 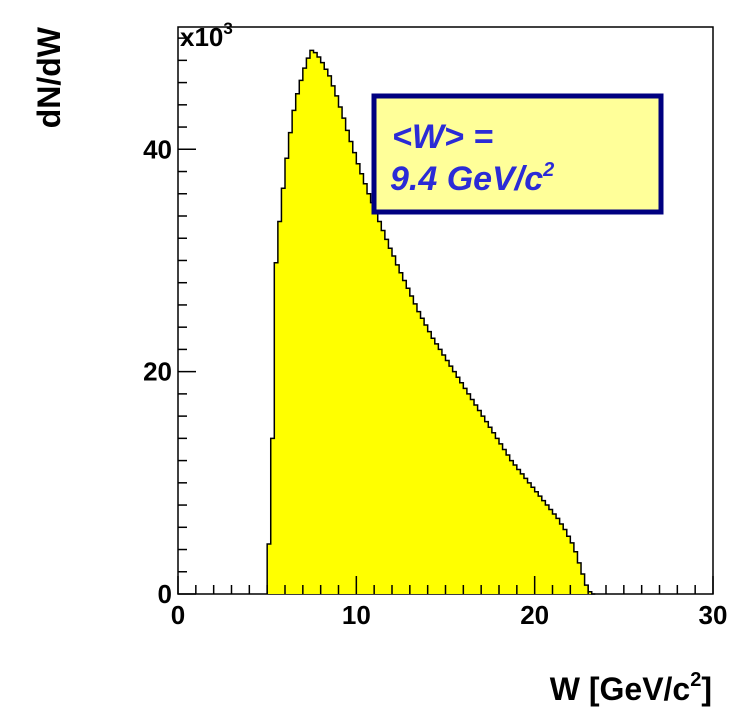 I want to click on annotation-line2: 9.4 GeV/c2, so click(x=472, y=178).